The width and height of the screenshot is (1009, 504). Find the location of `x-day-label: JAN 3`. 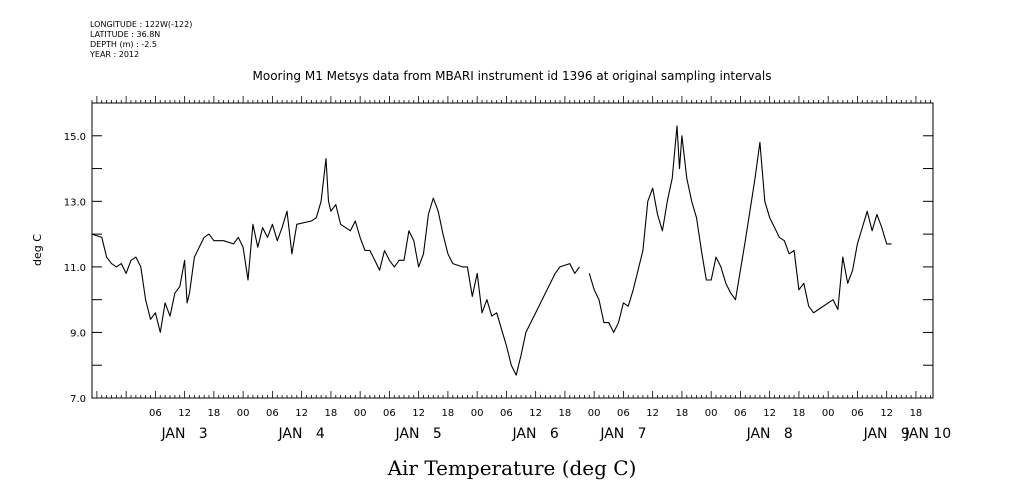

x-day-label: JAN 3 is located at coordinates (184, 434).